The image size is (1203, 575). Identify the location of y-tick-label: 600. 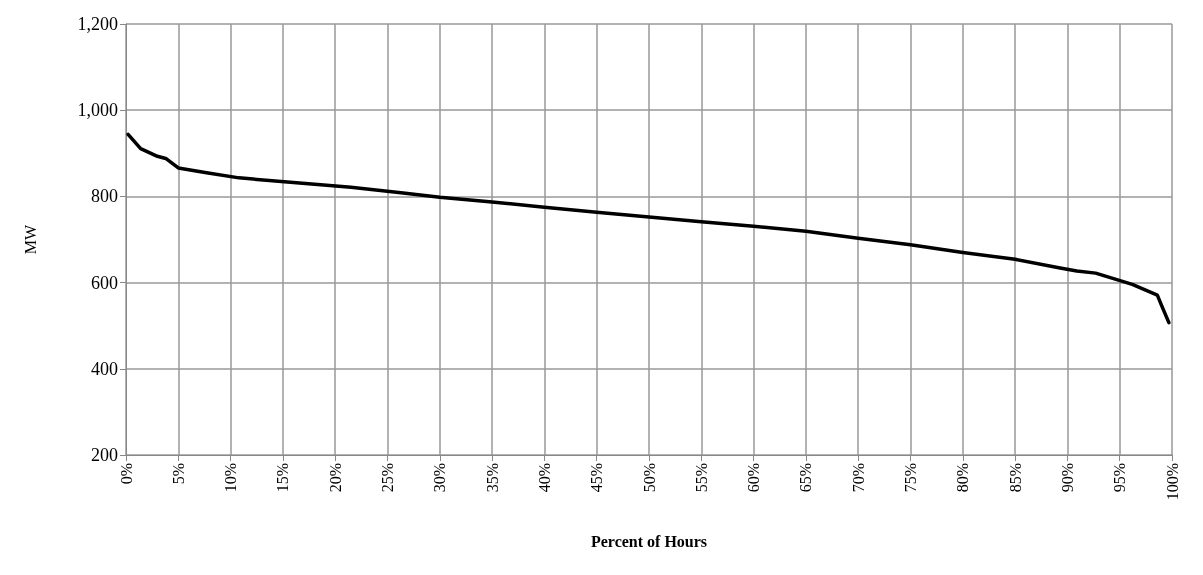
(104, 282).